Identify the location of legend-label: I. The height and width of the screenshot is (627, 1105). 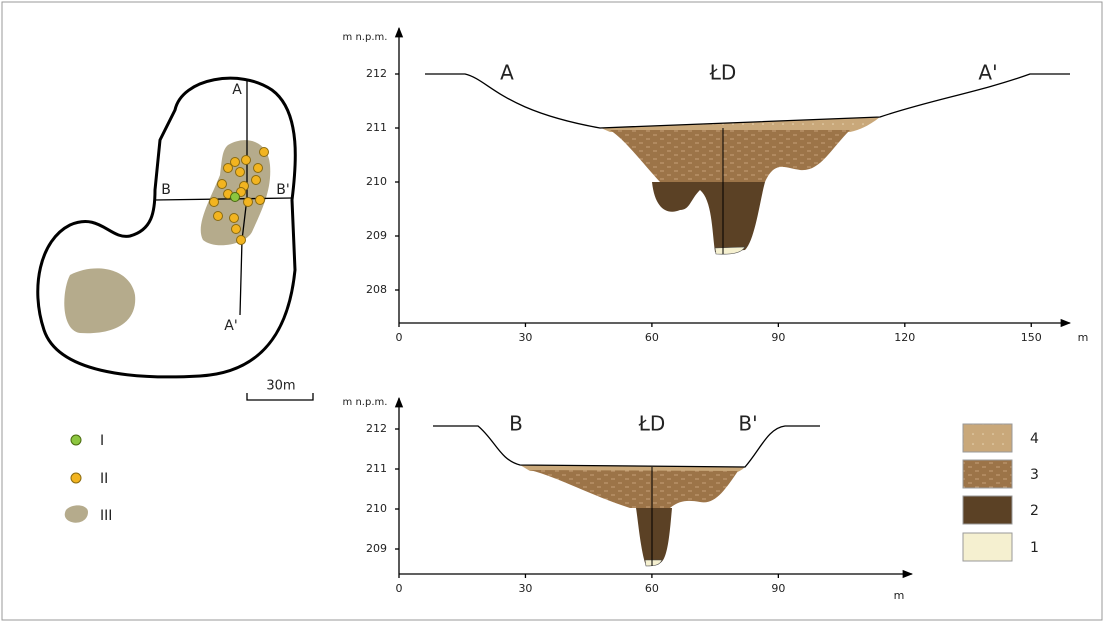
(102, 441).